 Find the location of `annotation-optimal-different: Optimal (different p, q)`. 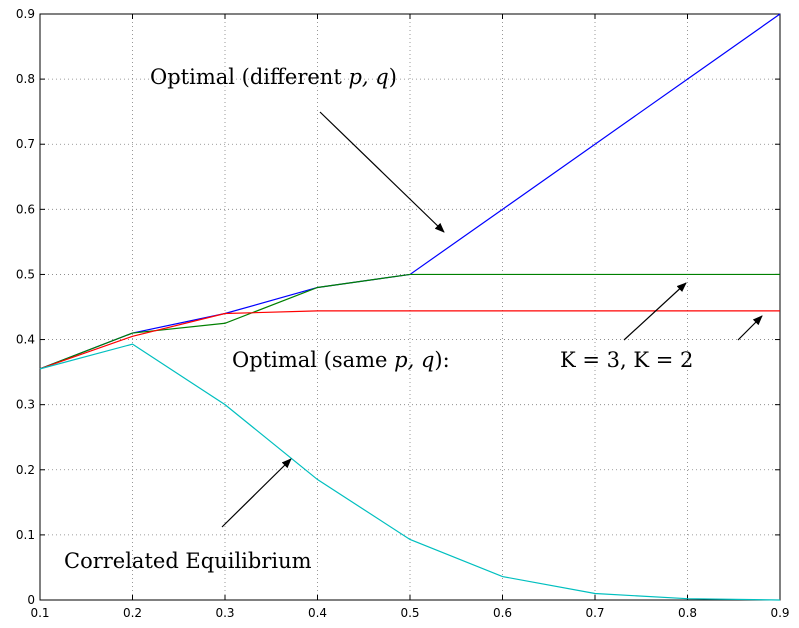

annotation-optimal-different: Optimal (different p, q) is located at coordinates (273, 77).